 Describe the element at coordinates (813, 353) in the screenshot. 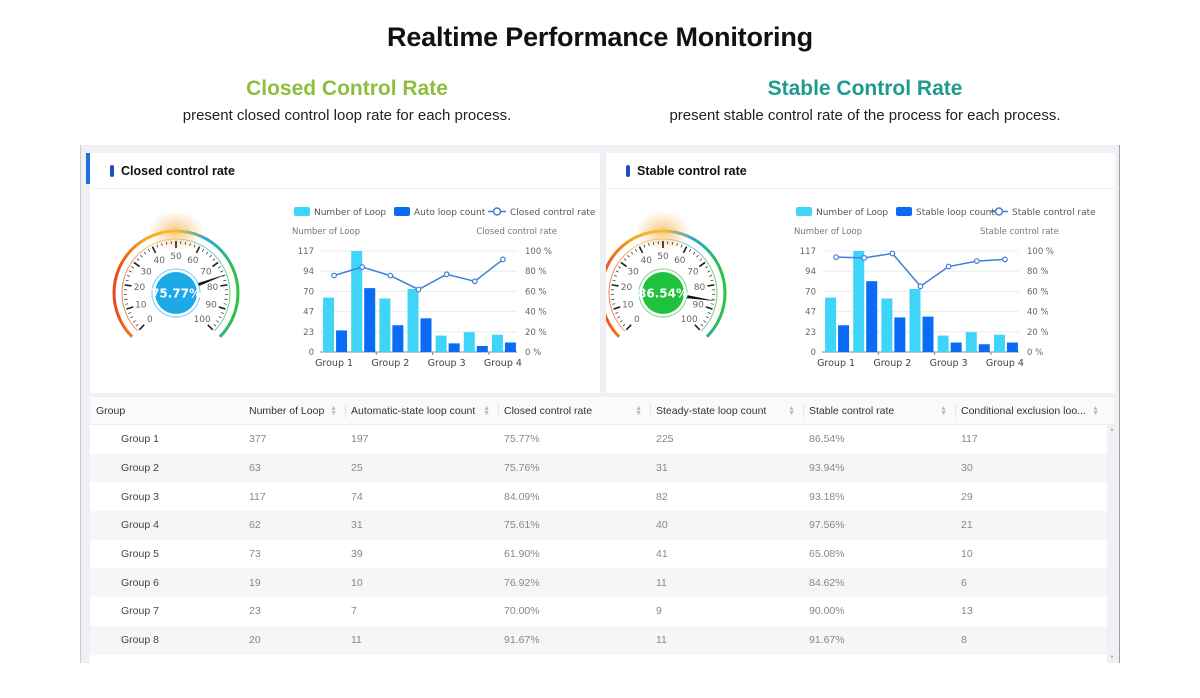

I see `y-tick-label: 0` at that location.